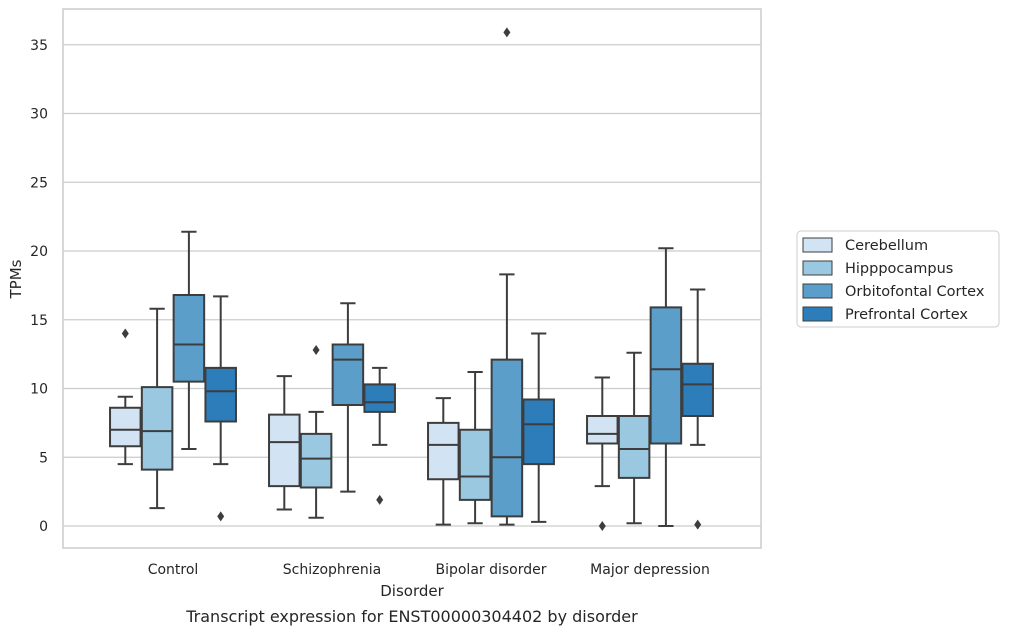  Describe the element at coordinates (39, 286) in the screenshot. I see `y-axis-ticks: 0 5 10 15 20 25 30 35` at that location.